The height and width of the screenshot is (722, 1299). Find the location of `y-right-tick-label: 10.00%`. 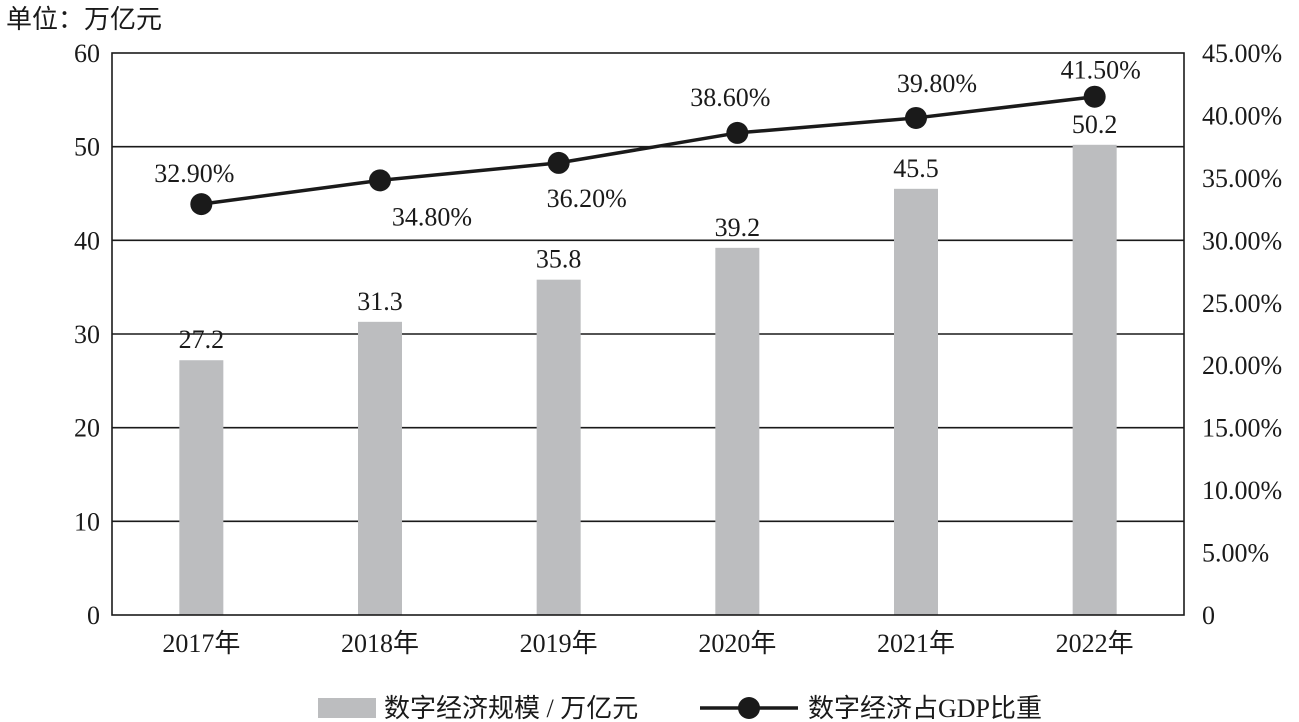

y-right-tick-label: 10.00% is located at coordinates (1242, 490).